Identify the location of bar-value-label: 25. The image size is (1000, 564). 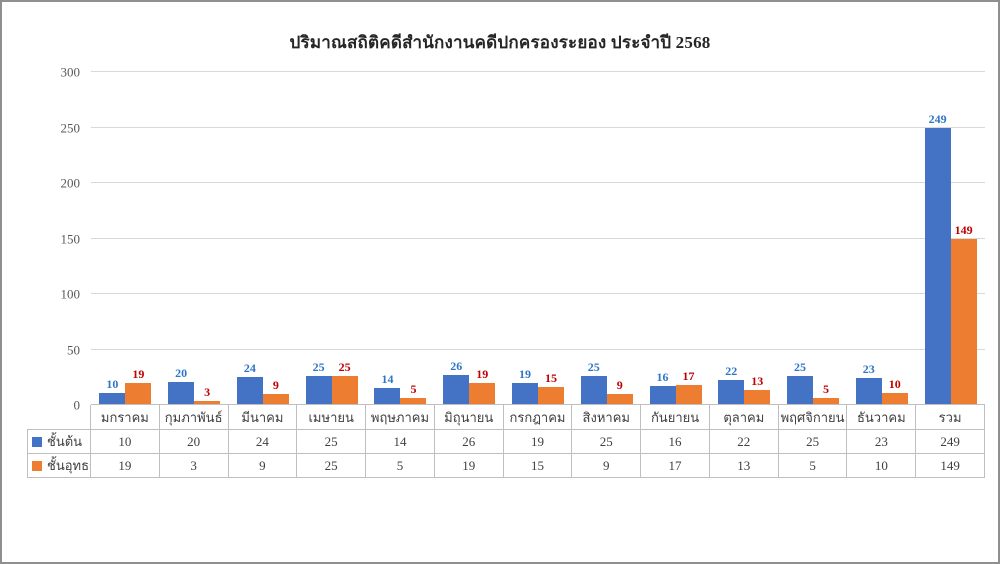
(344, 367).